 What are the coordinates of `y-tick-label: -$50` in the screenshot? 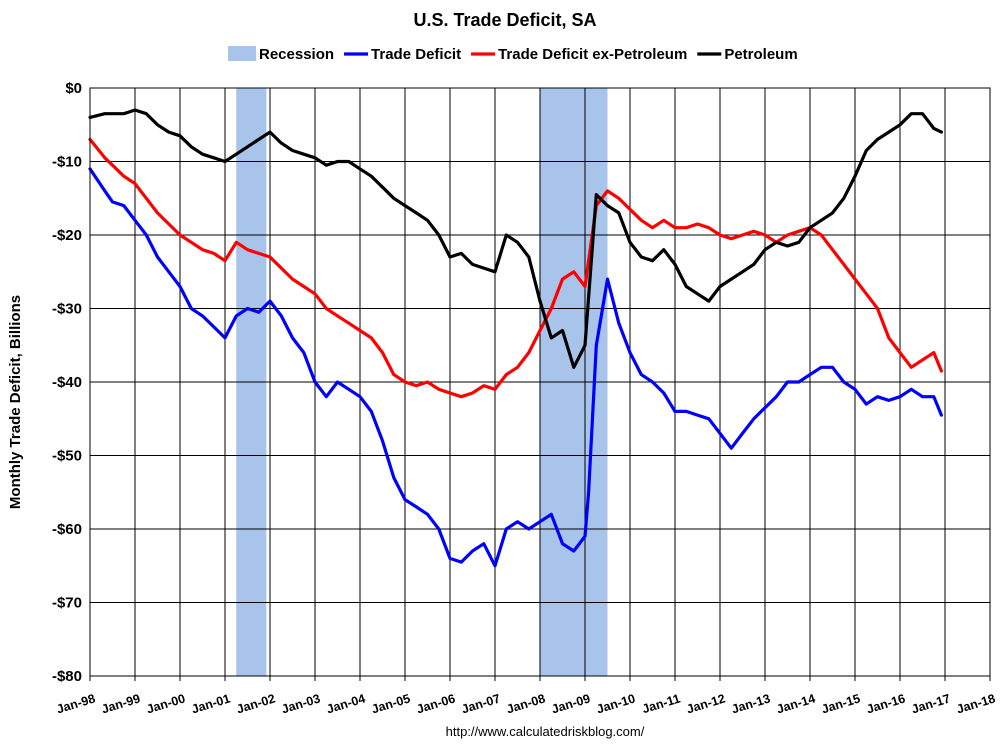 It's located at (67, 456).